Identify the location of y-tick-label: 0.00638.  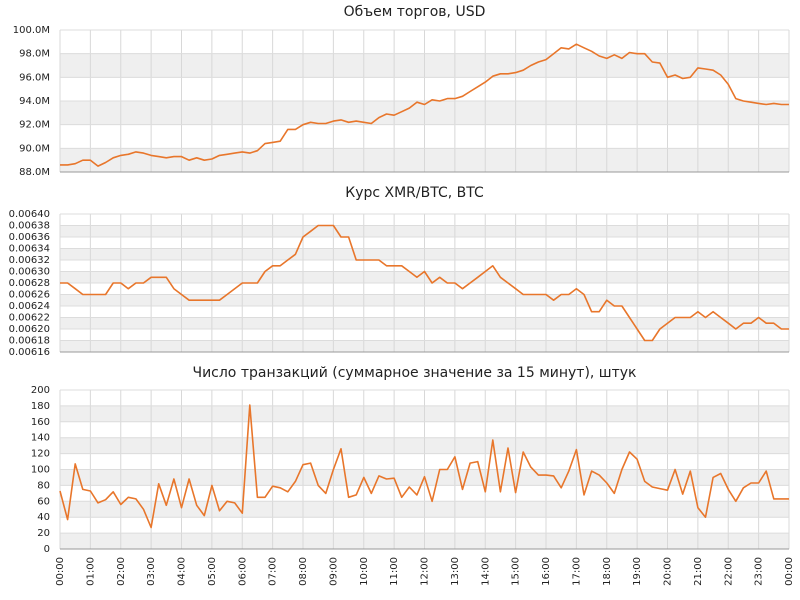
(29, 226).